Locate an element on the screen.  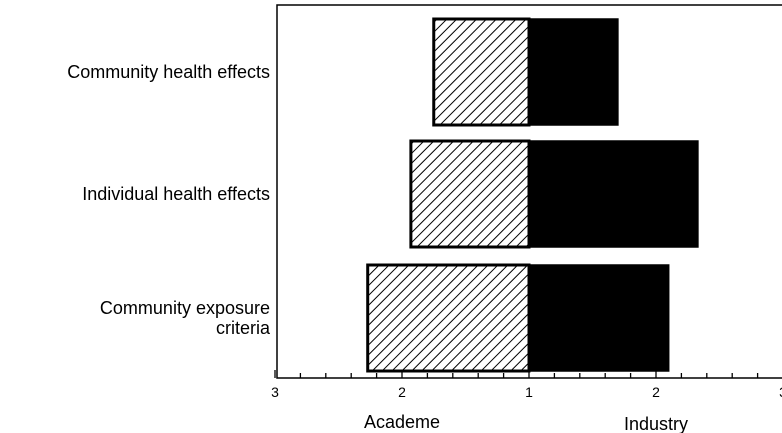
tick-label-right-2: 2 is located at coordinates (656, 392).